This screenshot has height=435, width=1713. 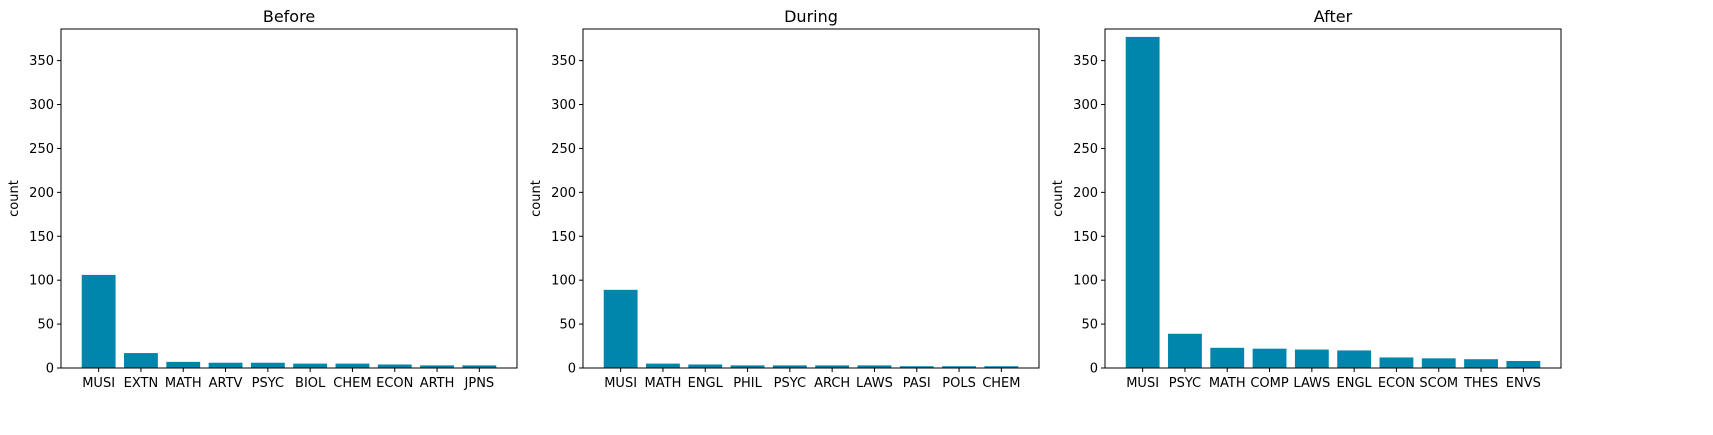 I want to click on x-tick-label: ARTV, so click(x=226, y=383).